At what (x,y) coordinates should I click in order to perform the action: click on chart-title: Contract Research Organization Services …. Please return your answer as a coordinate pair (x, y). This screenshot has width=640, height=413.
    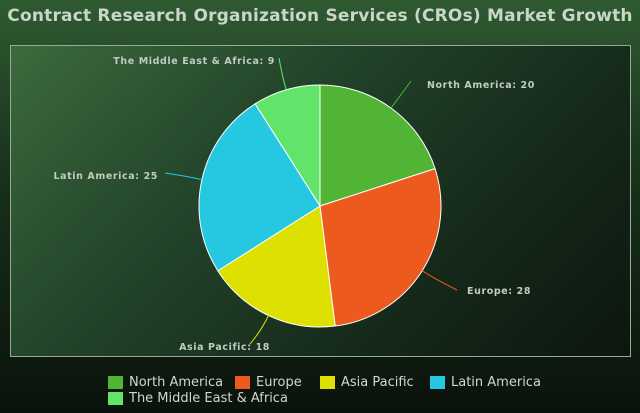
    Looking at the image, I should click on (320, 16).